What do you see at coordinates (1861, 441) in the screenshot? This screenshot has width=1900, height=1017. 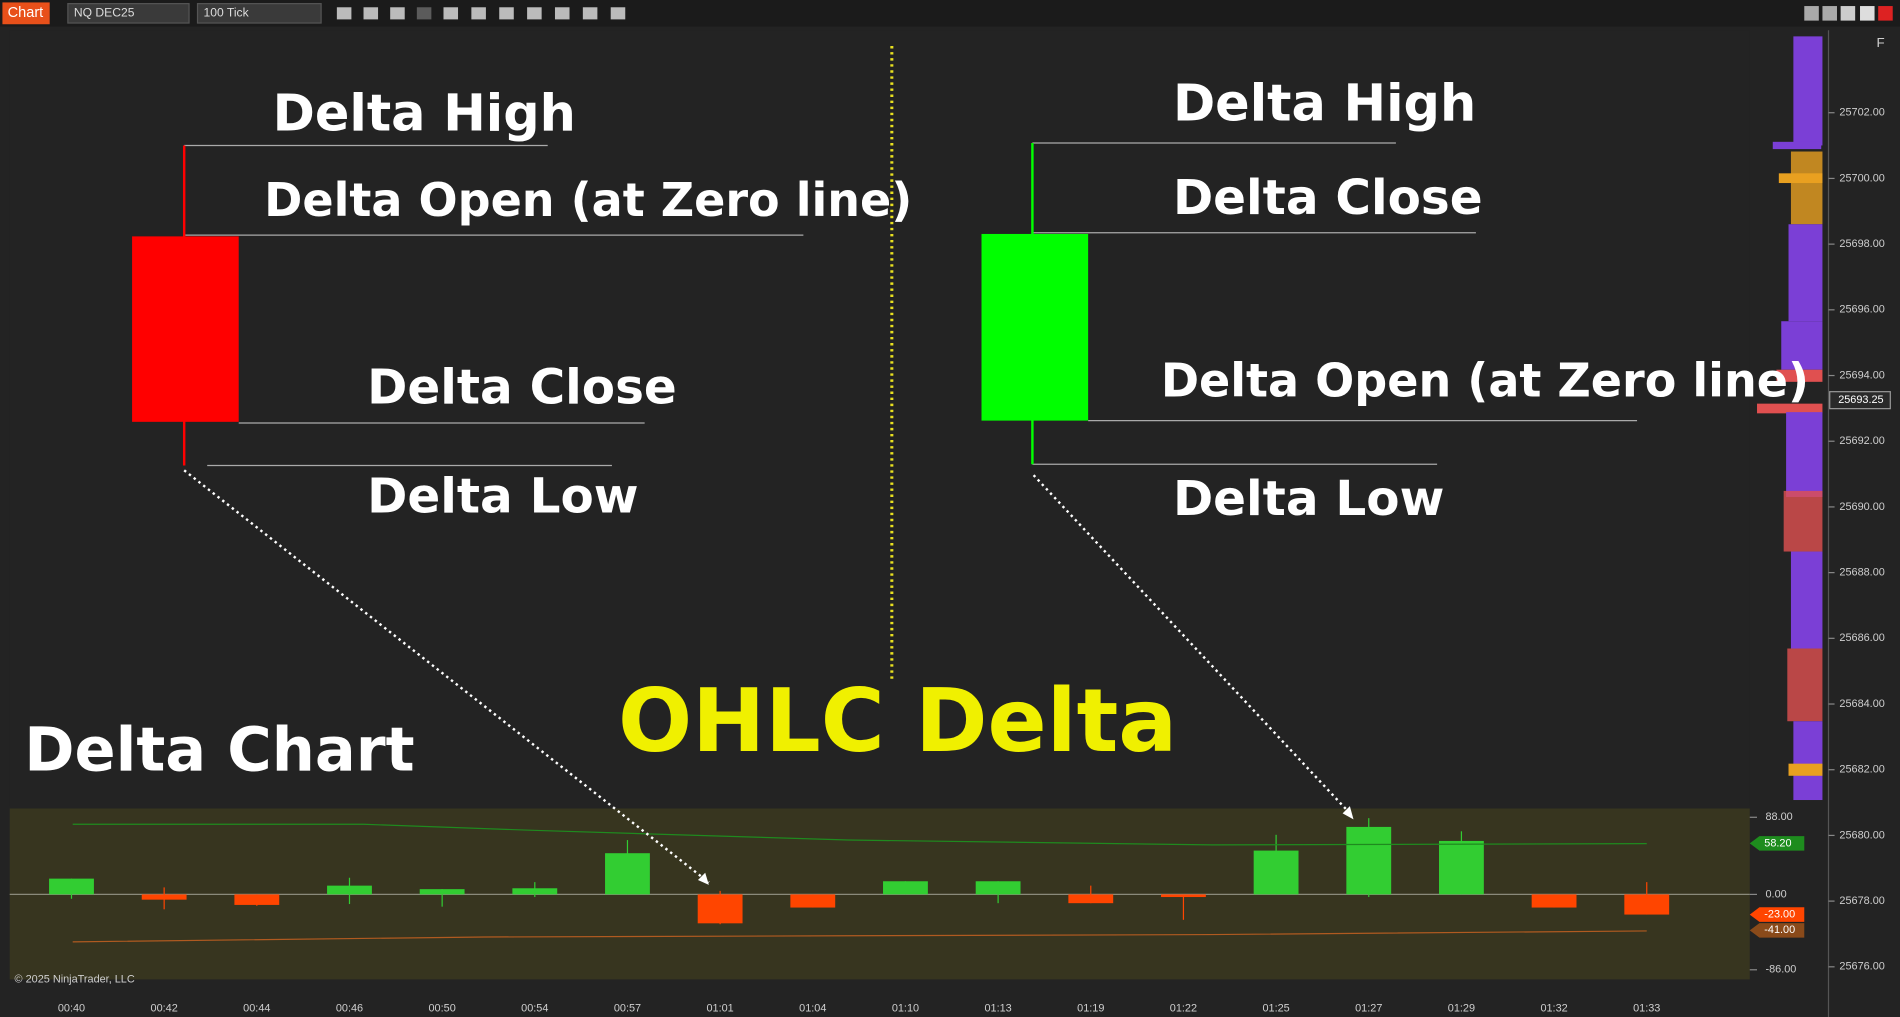 I see `price-tick-label: 25692.00` at bounding box center [1861, 441].